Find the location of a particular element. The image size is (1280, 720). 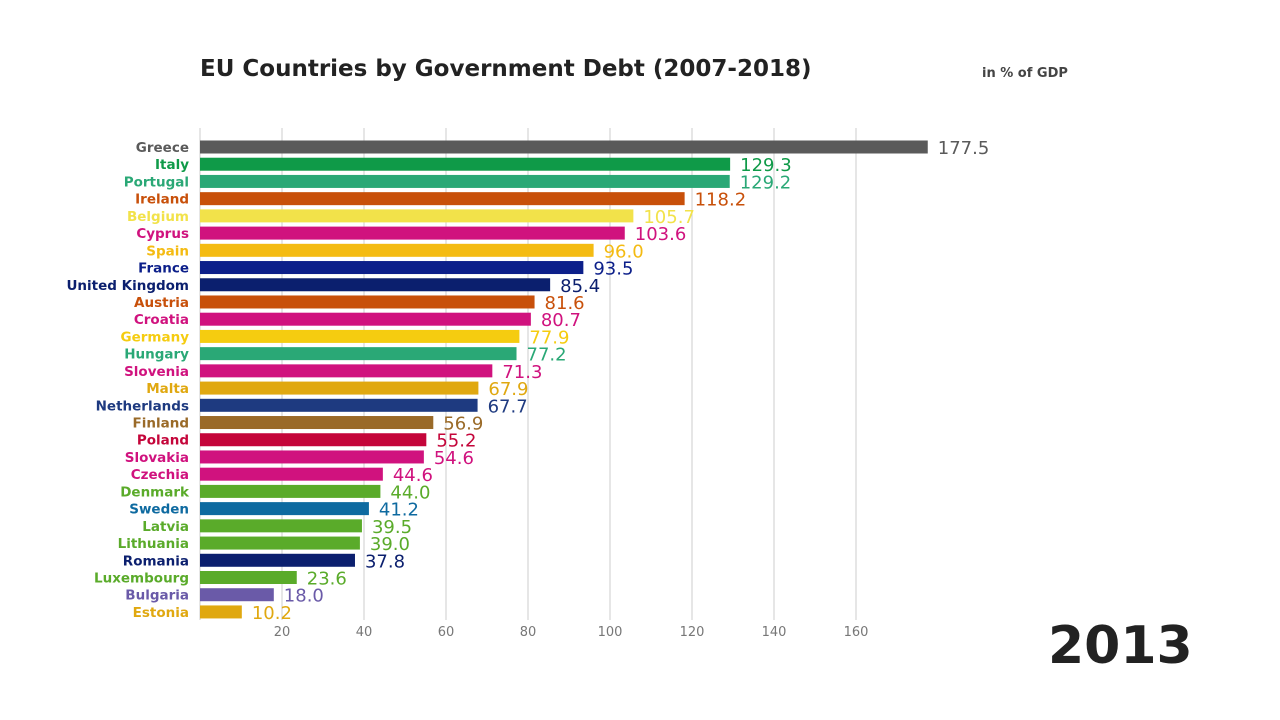

data-label: 56.9 is located at coordinates (463, 424).